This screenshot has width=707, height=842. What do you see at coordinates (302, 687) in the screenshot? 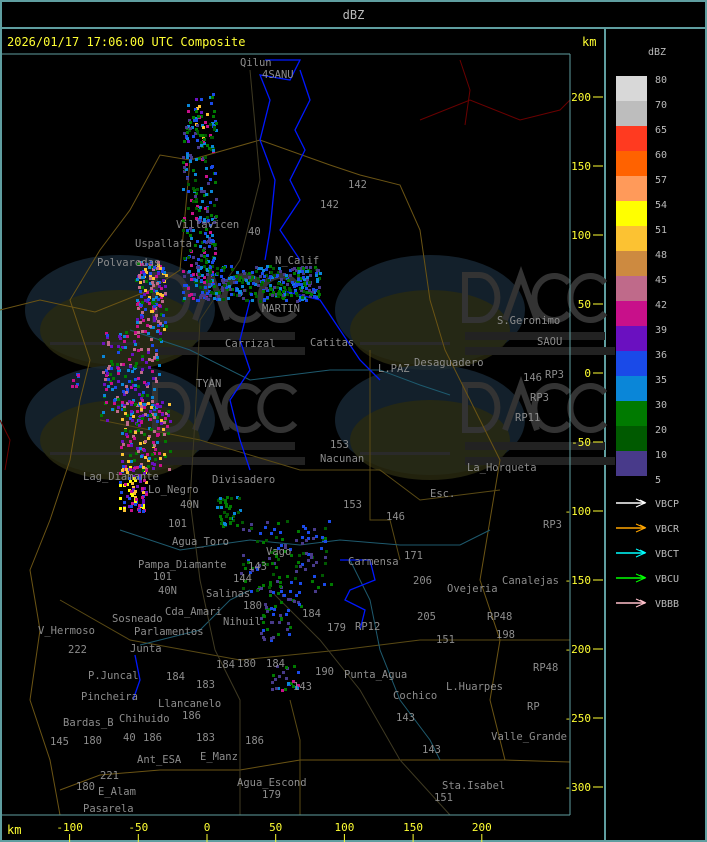
I see `place-label: 143` at bounding box center [302, 687].